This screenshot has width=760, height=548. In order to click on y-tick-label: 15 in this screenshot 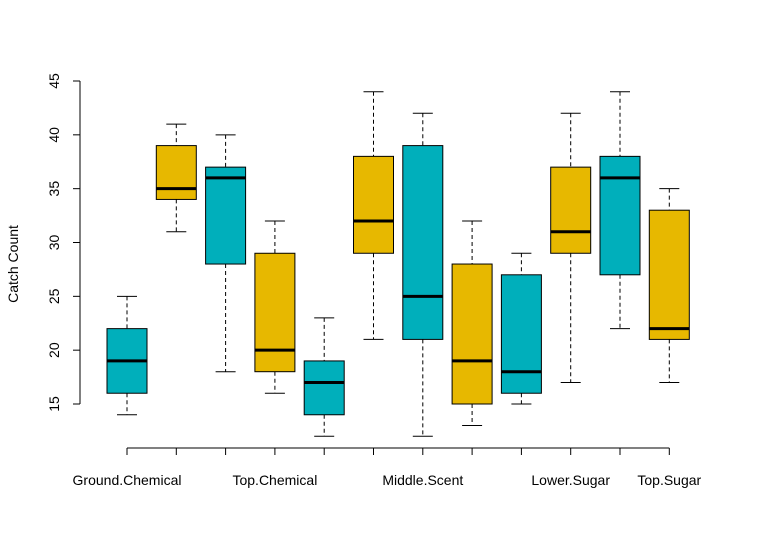, I will do `click(54, 404)`.